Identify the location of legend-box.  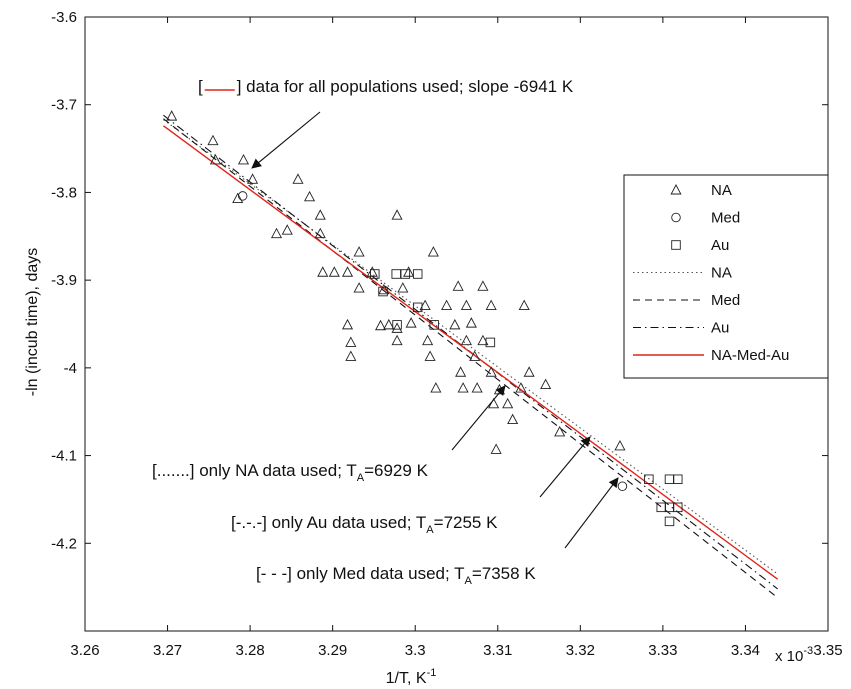
(726, 276).